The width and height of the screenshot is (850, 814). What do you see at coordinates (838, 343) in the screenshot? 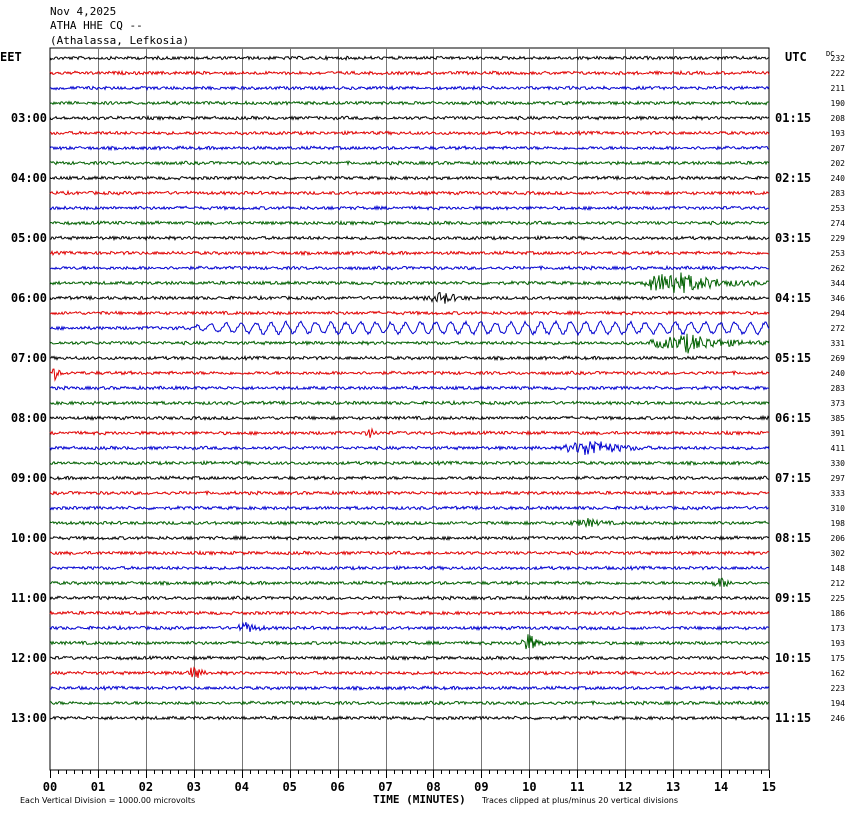
I see `dc-offset-value: 331` at bounding box center [838, 343].